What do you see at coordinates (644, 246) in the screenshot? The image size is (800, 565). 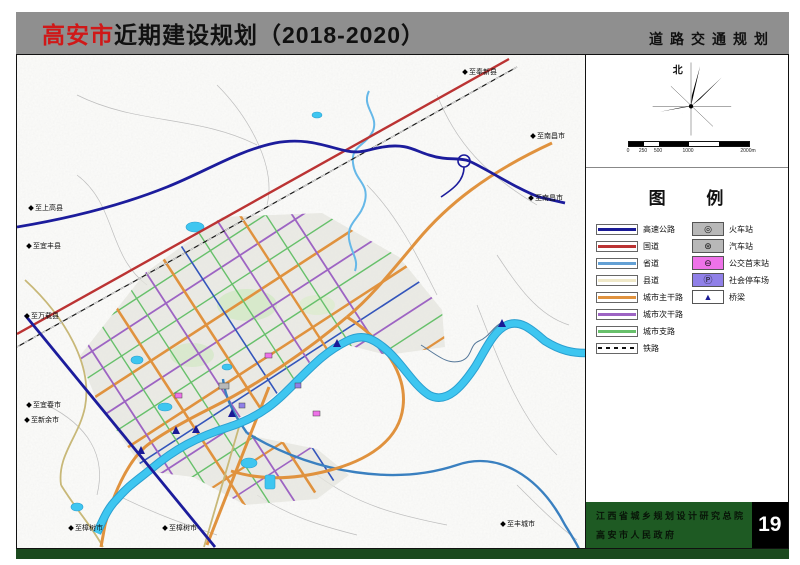 I see `legend-item-national-road: 国道` at bounding box center [644, 246].